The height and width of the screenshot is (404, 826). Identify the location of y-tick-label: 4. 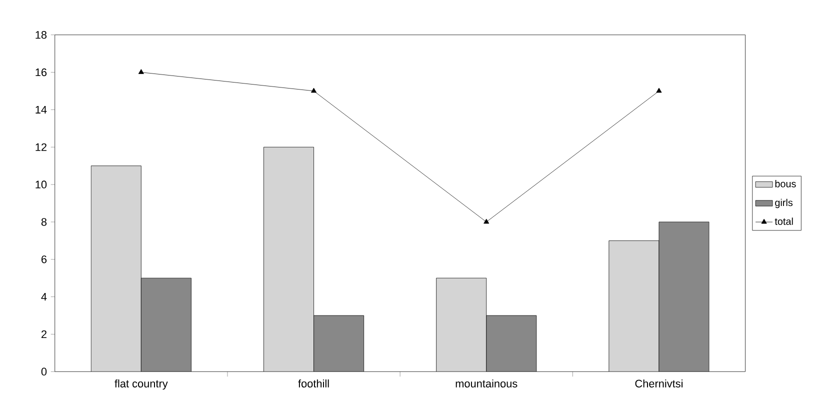
(44, 297).